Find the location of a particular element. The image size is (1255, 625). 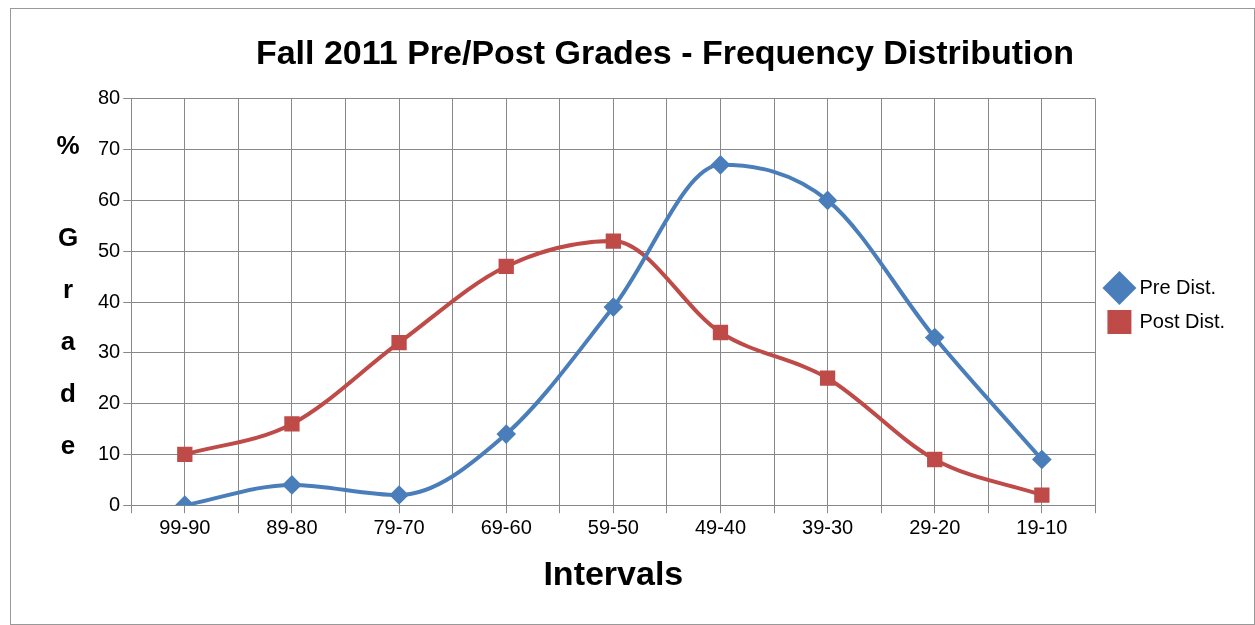

y-tick-label: 70 is located at coordinates (109, 148).